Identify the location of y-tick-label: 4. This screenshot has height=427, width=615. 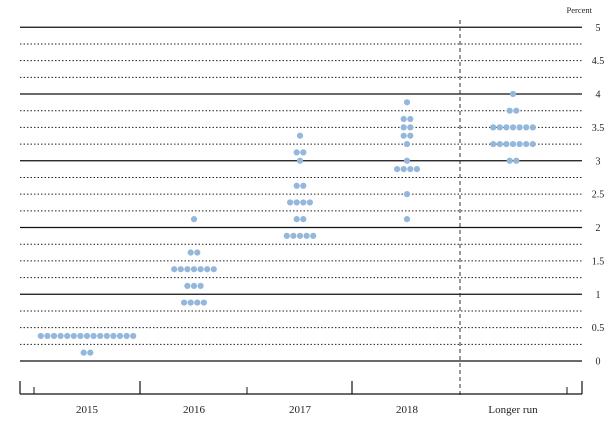
(598, 95).